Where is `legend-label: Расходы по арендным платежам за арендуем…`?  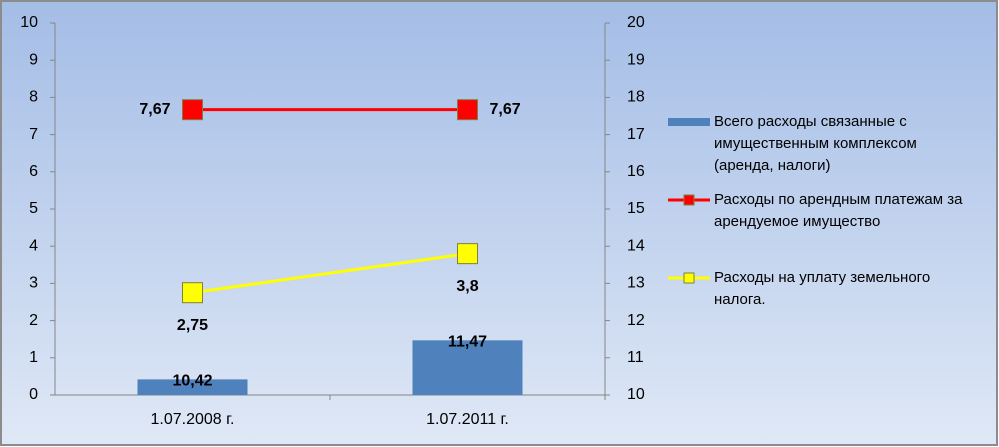 legend-label: Расходы по арендным платежам за арендуем… is located at coordinates (838, 210).